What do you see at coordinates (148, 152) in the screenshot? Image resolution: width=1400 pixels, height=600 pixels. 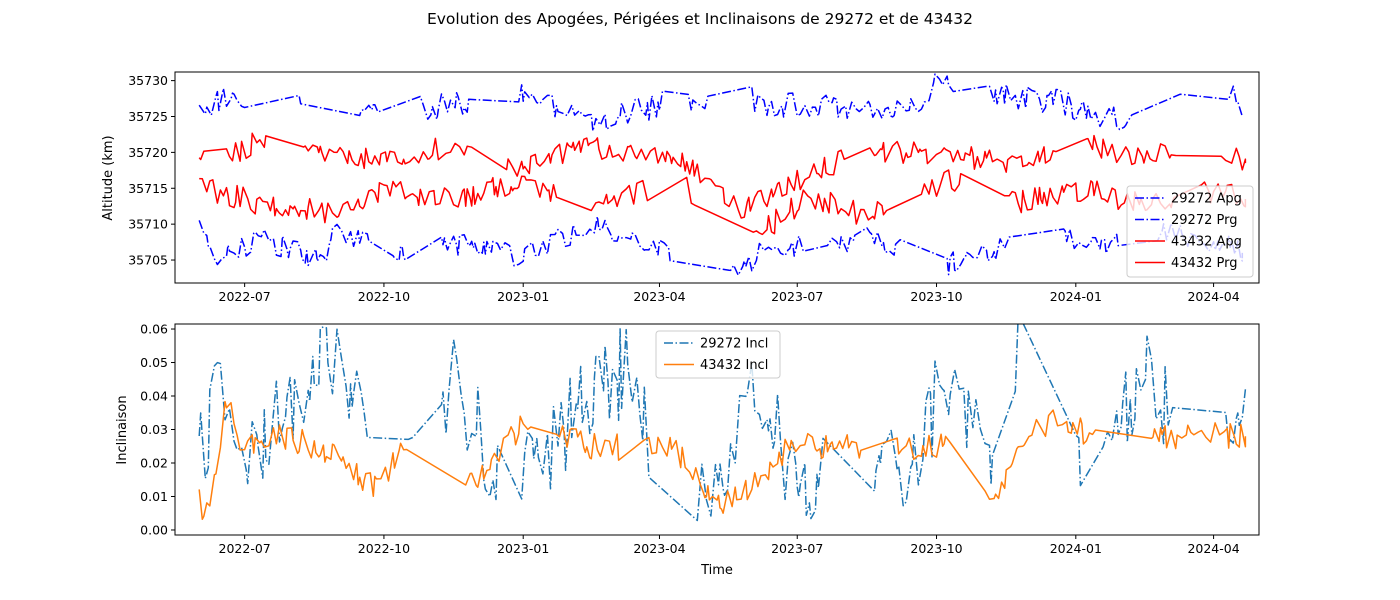 I see `y-tick-label: 35720` at bounding box center [148, 152].